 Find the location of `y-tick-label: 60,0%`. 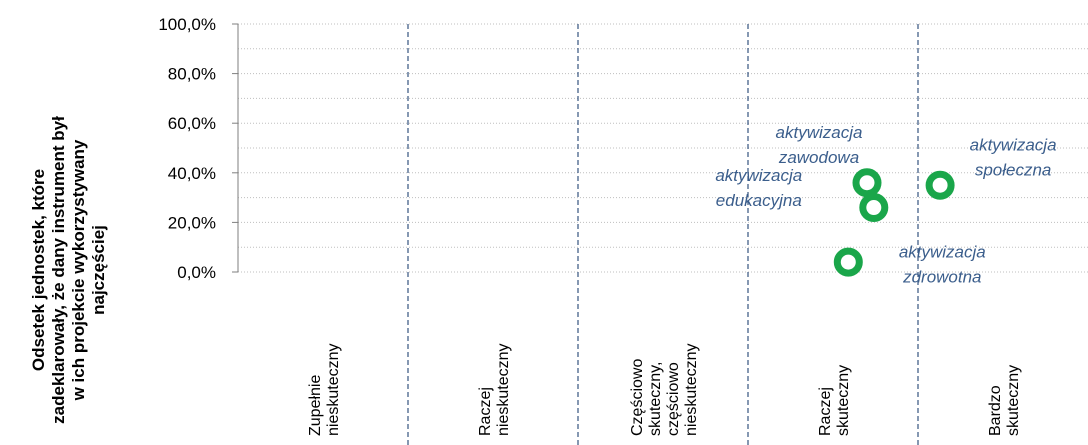

y-tick-label: 60,0% is located at coordinates (192, 123).